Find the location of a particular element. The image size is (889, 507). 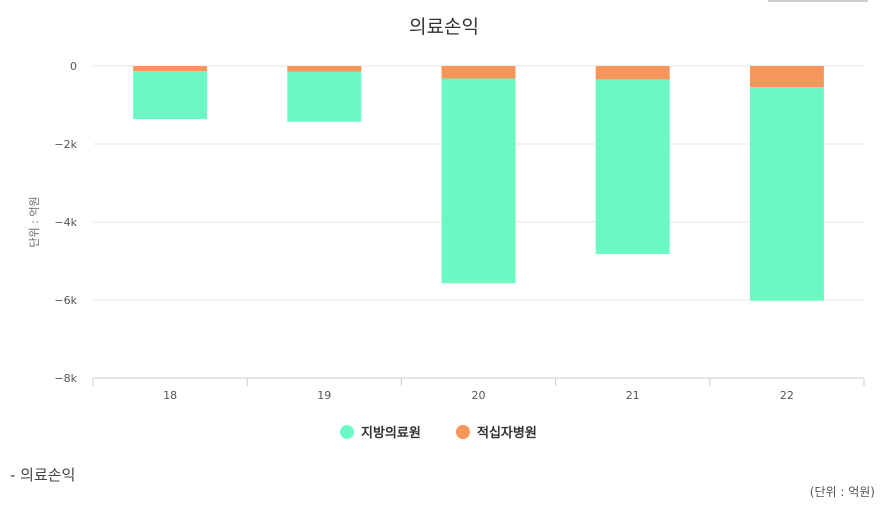

x-tick-label: 20 is located at coordinates (479, 395).